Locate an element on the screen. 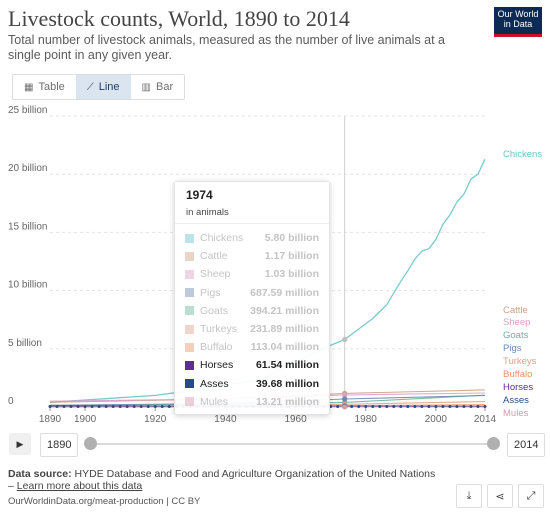 The height and width of the screenshot is (515, 550). fullscreen-icon: ⤢ is located at coordinates (531, 495).